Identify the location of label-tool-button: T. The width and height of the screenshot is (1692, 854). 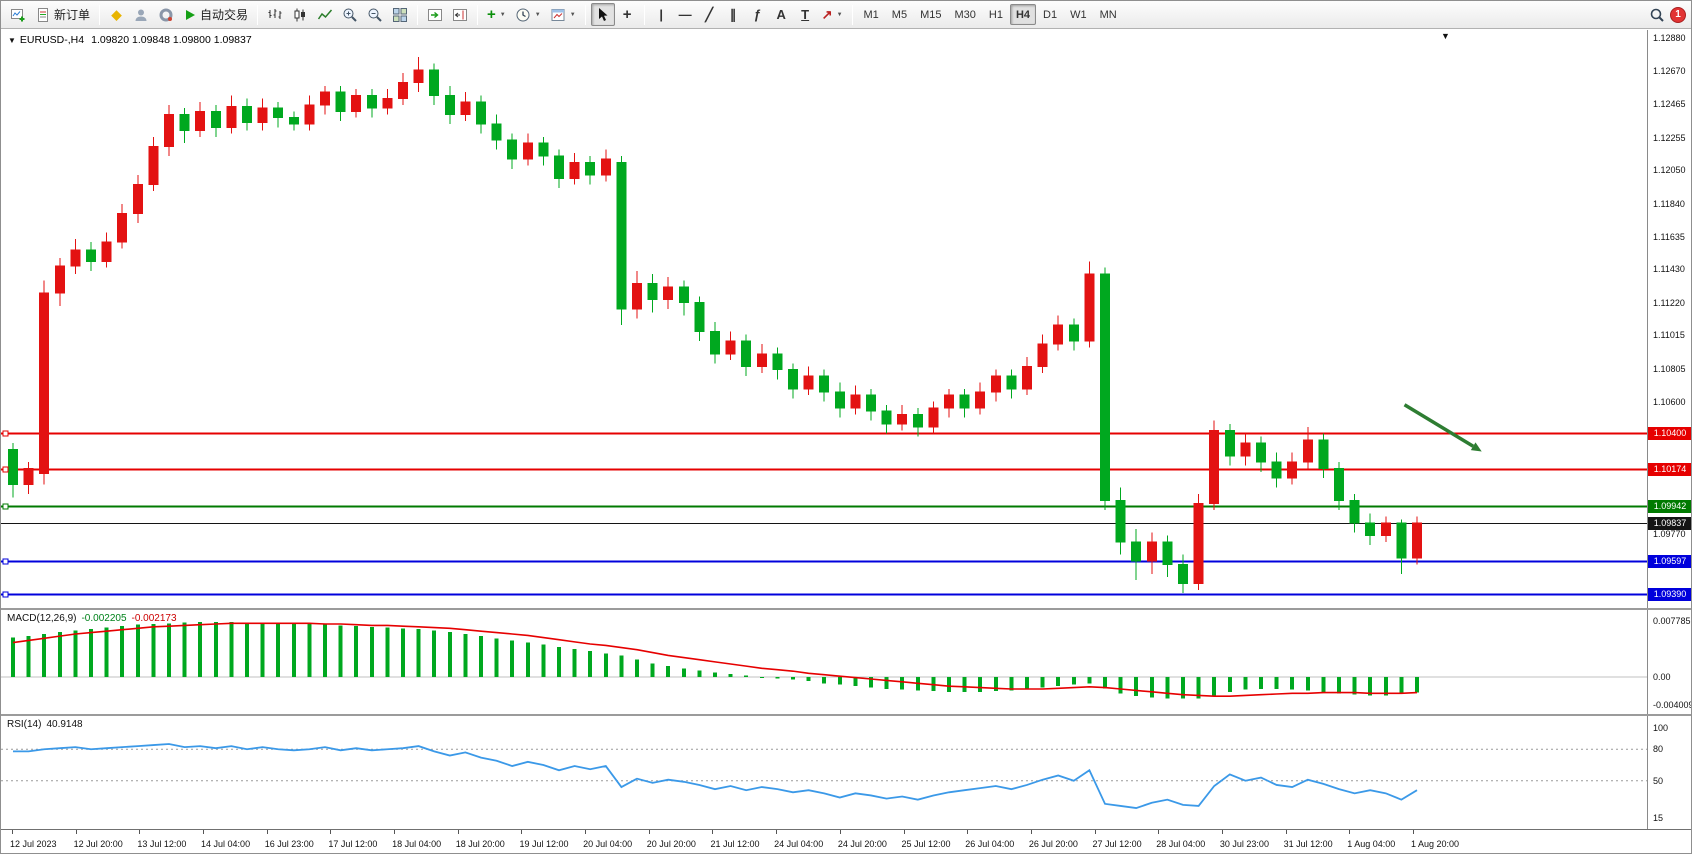
(805, 14).